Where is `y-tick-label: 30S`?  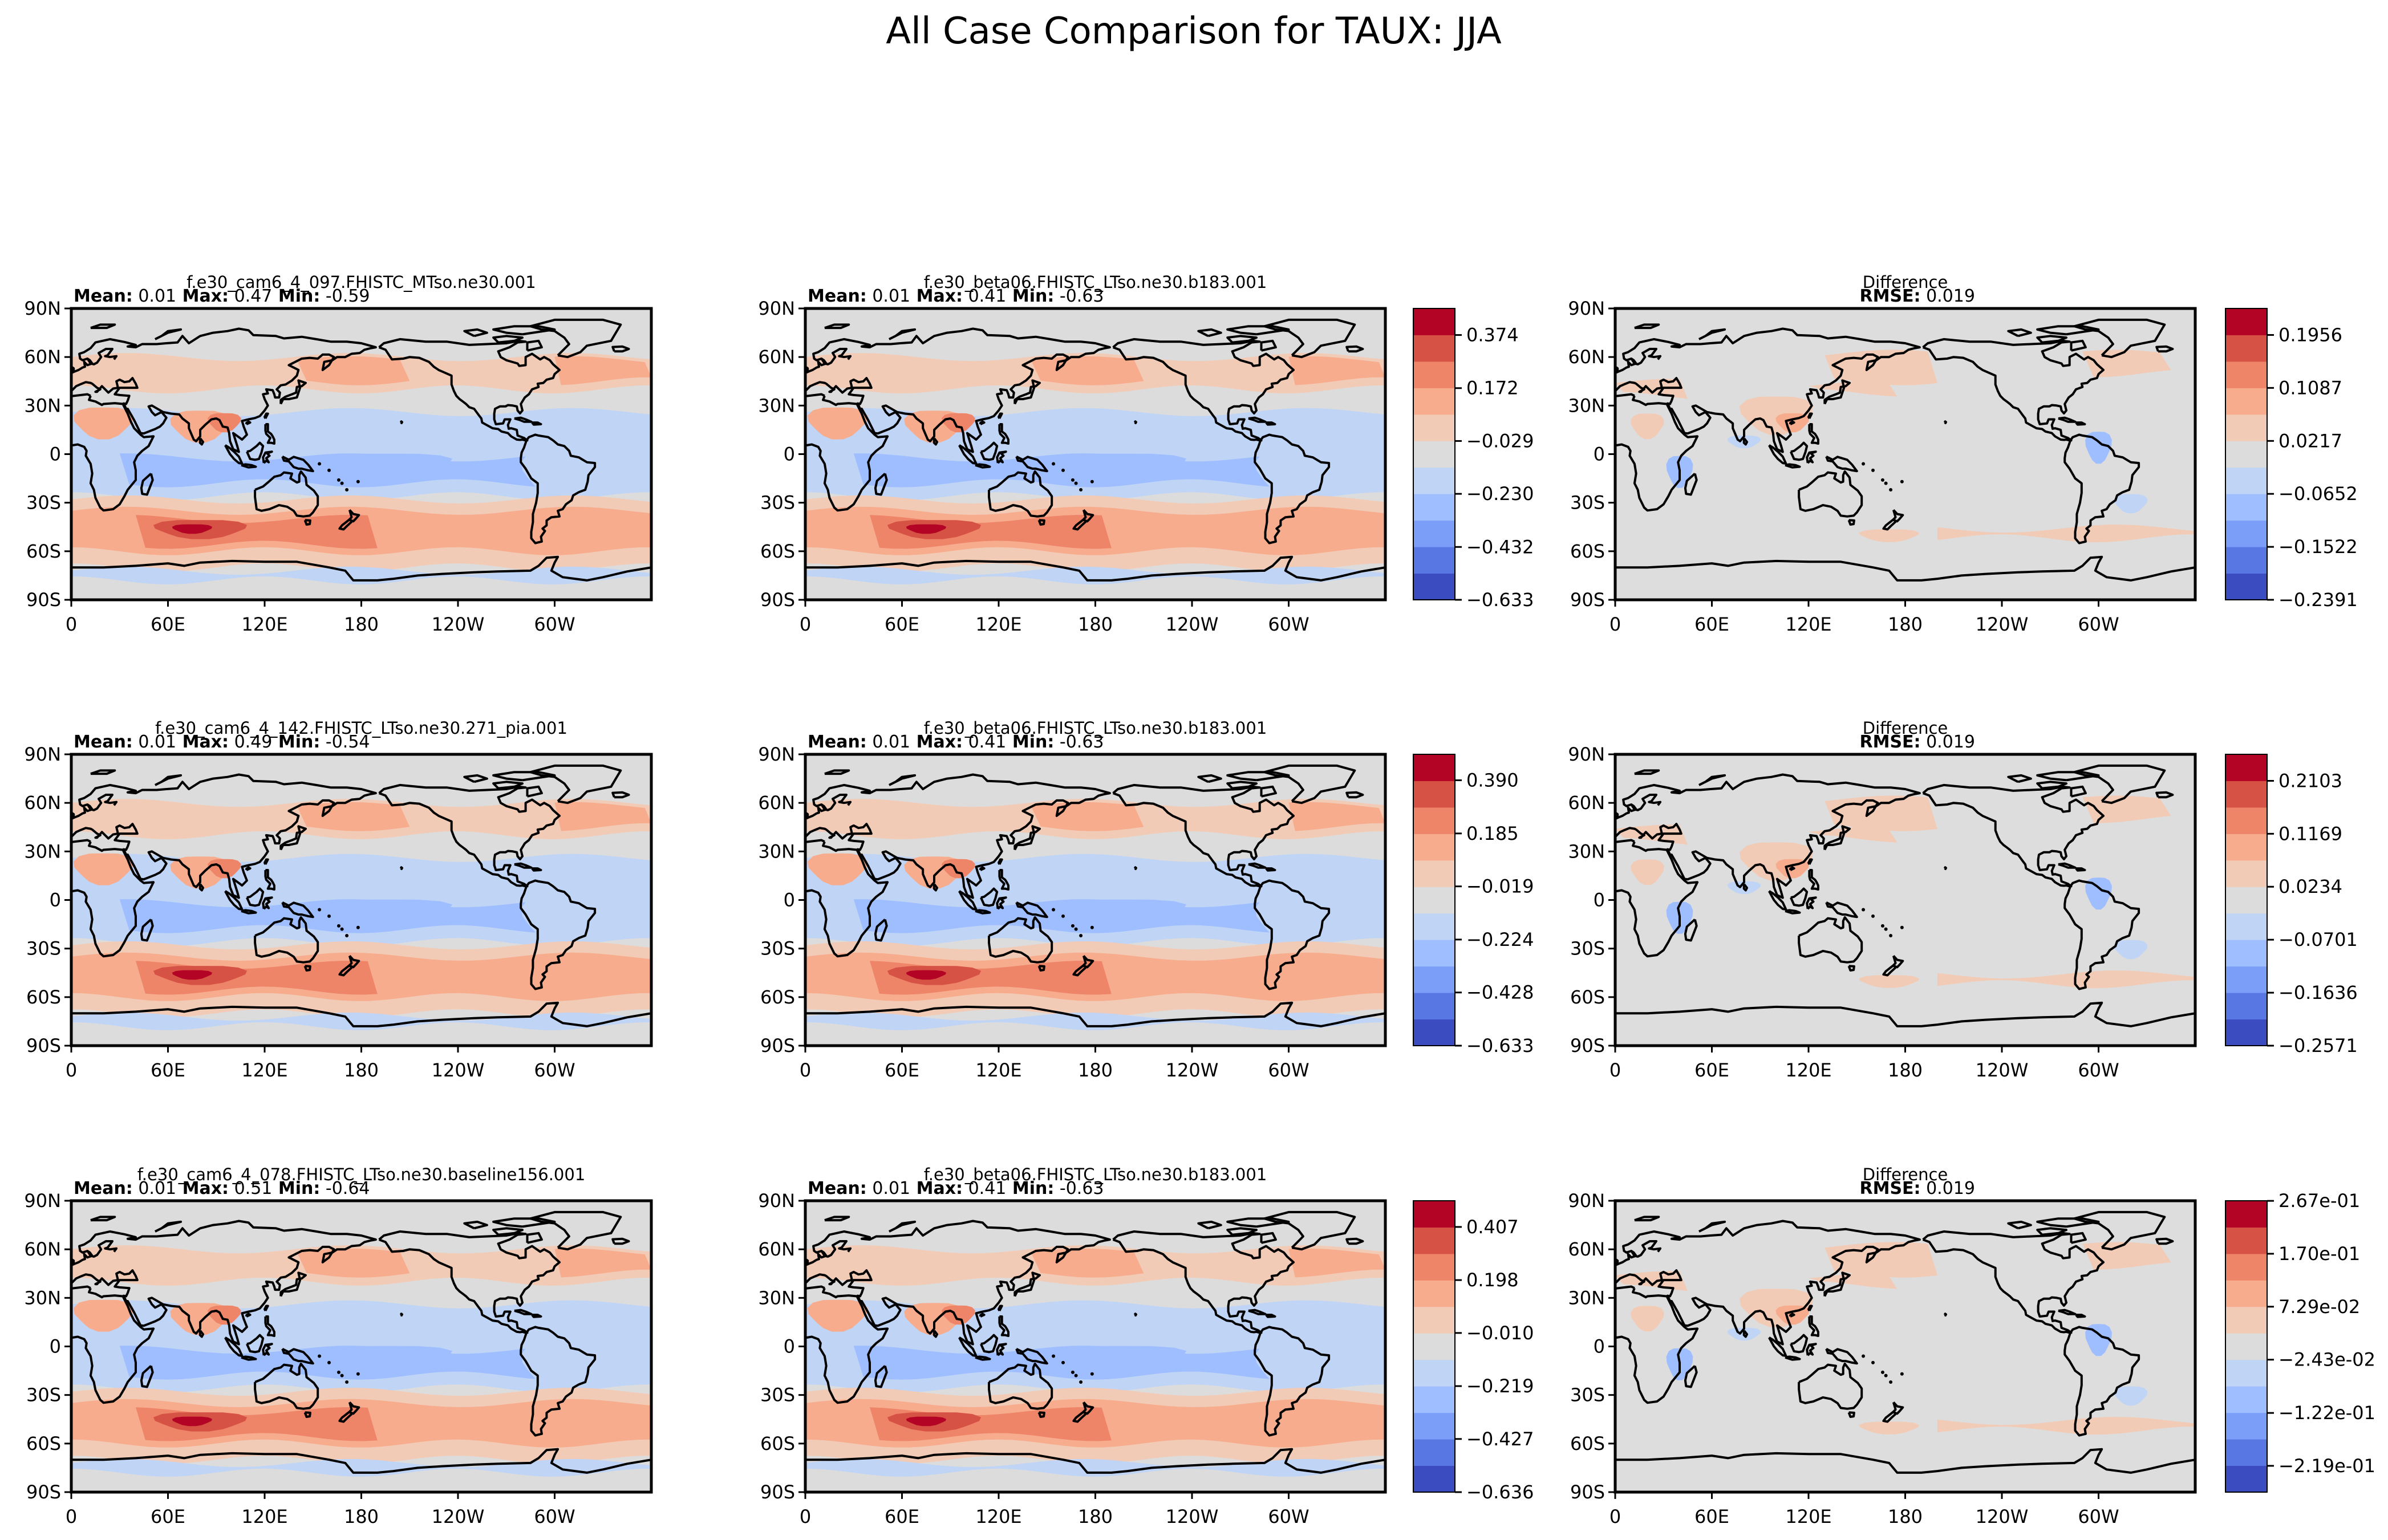 y-tick-label: 30S is located at coordinates (778, 949).